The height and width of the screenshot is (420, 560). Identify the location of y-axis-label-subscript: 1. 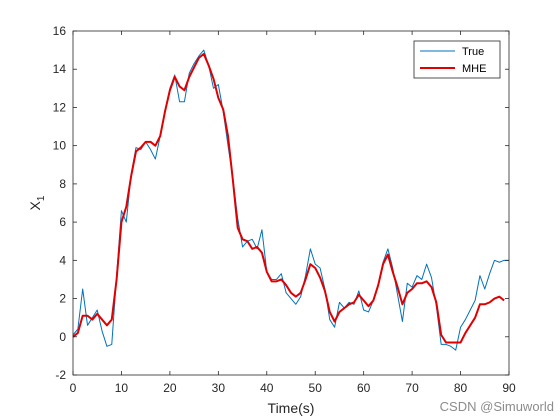
(41, 198).